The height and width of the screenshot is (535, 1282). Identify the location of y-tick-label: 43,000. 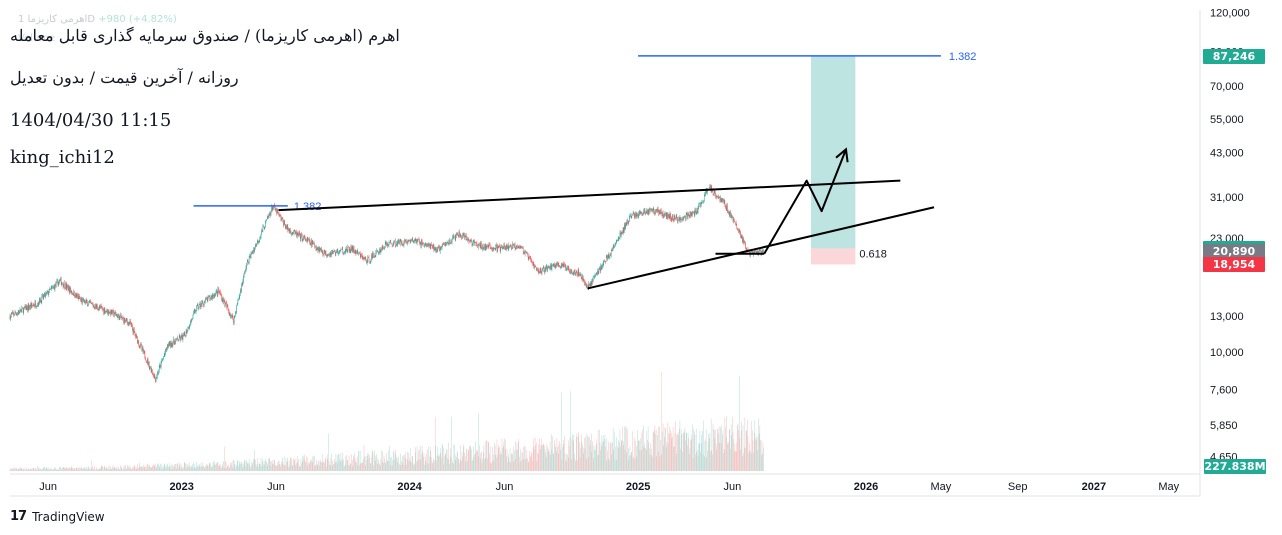
(1227, 154).